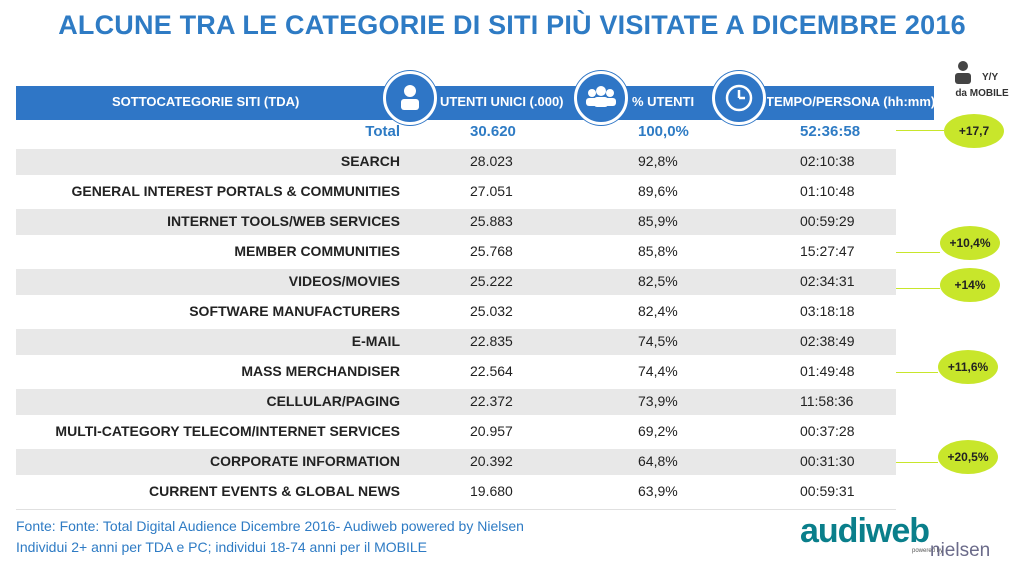 Image resolution: width=1024 pixels, height=575 pixels. I want to click on row-users: 20.957, so click(491, 431).